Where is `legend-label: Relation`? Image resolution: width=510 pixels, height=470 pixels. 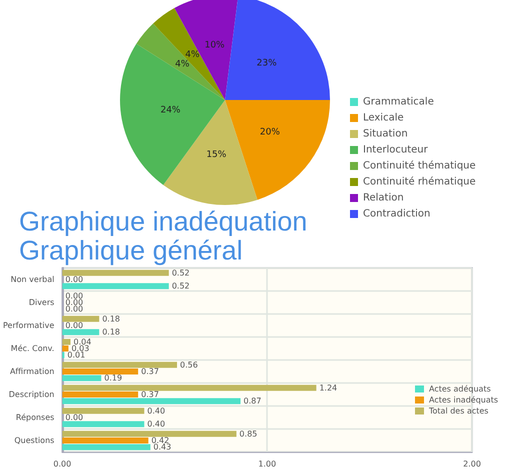
legend-label: Relation is located at coordinates (383, 198).